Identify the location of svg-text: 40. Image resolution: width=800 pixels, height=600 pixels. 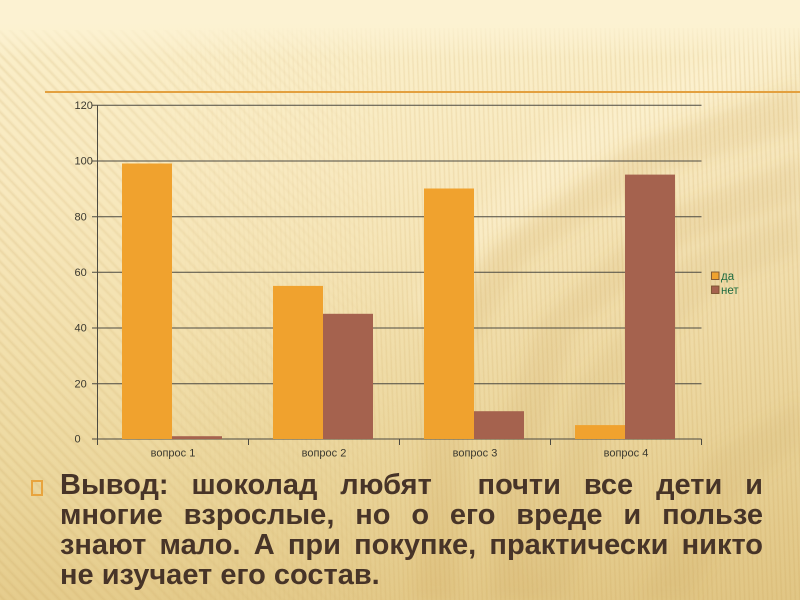
(81, 329).